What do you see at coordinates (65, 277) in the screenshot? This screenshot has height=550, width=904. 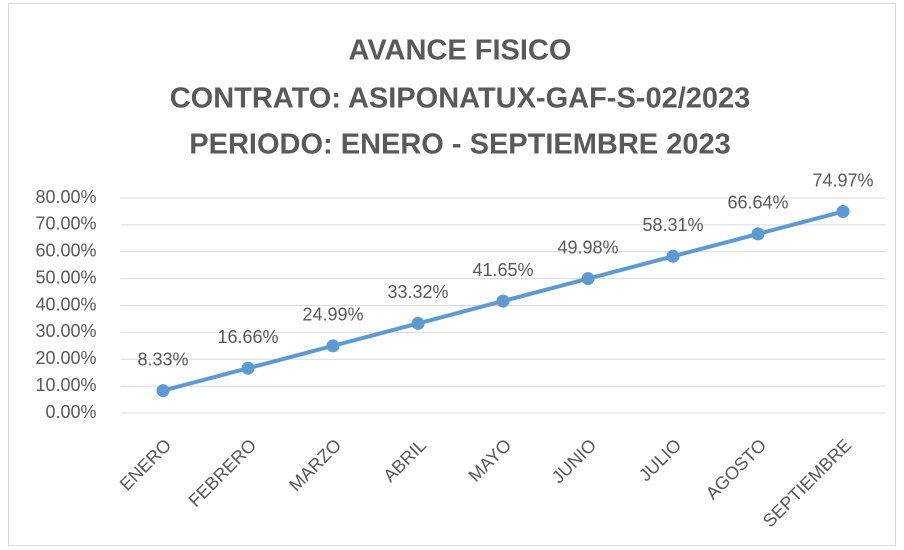 I see `y-tick-label: 50.00%` at bounding box center [65, 277].